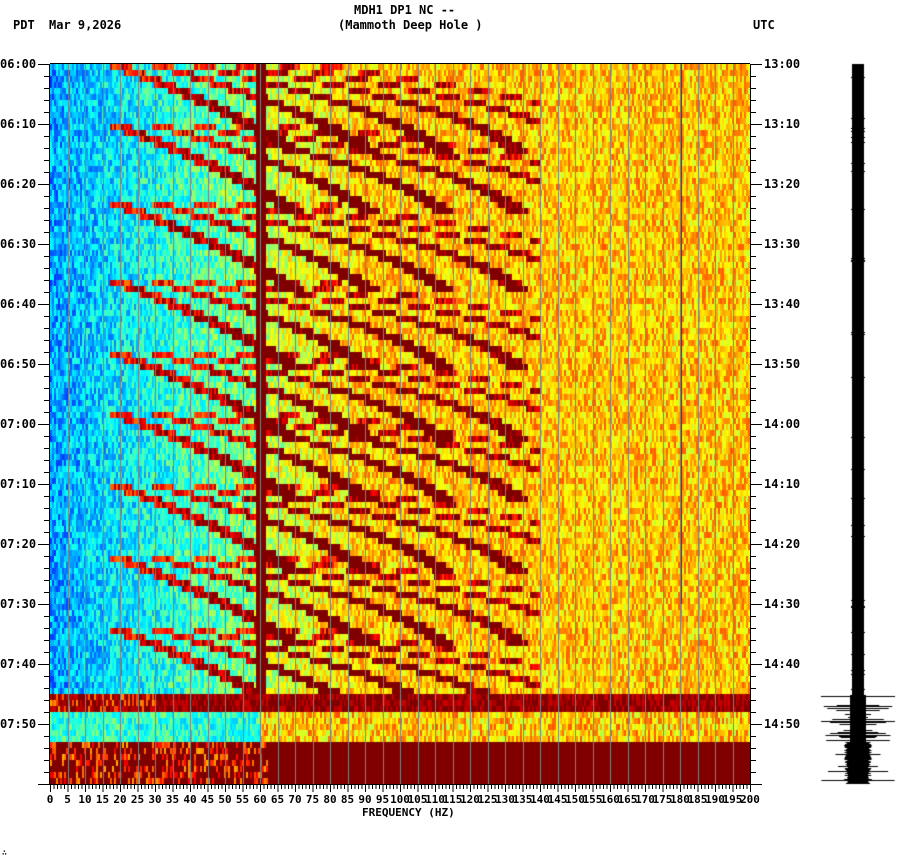 This screenshot has width=902, height=864. What do you see at coordinates (662, 799) in the screenshot?
I see `x-tick-label: 175` at bounding box center [662, 799].